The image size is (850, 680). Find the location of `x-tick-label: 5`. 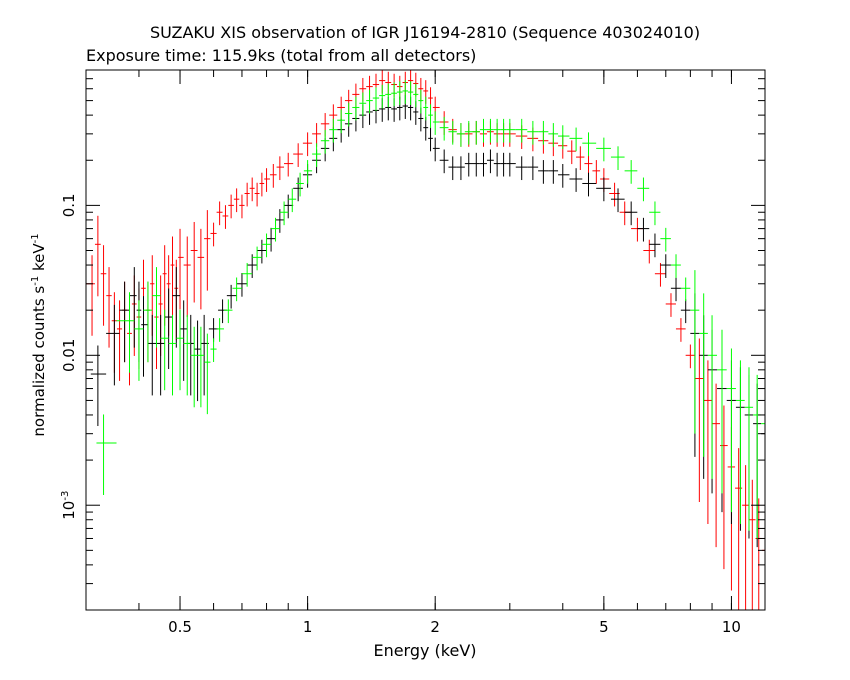

x-tick-label: 5 is located at coordinates (604, 627).